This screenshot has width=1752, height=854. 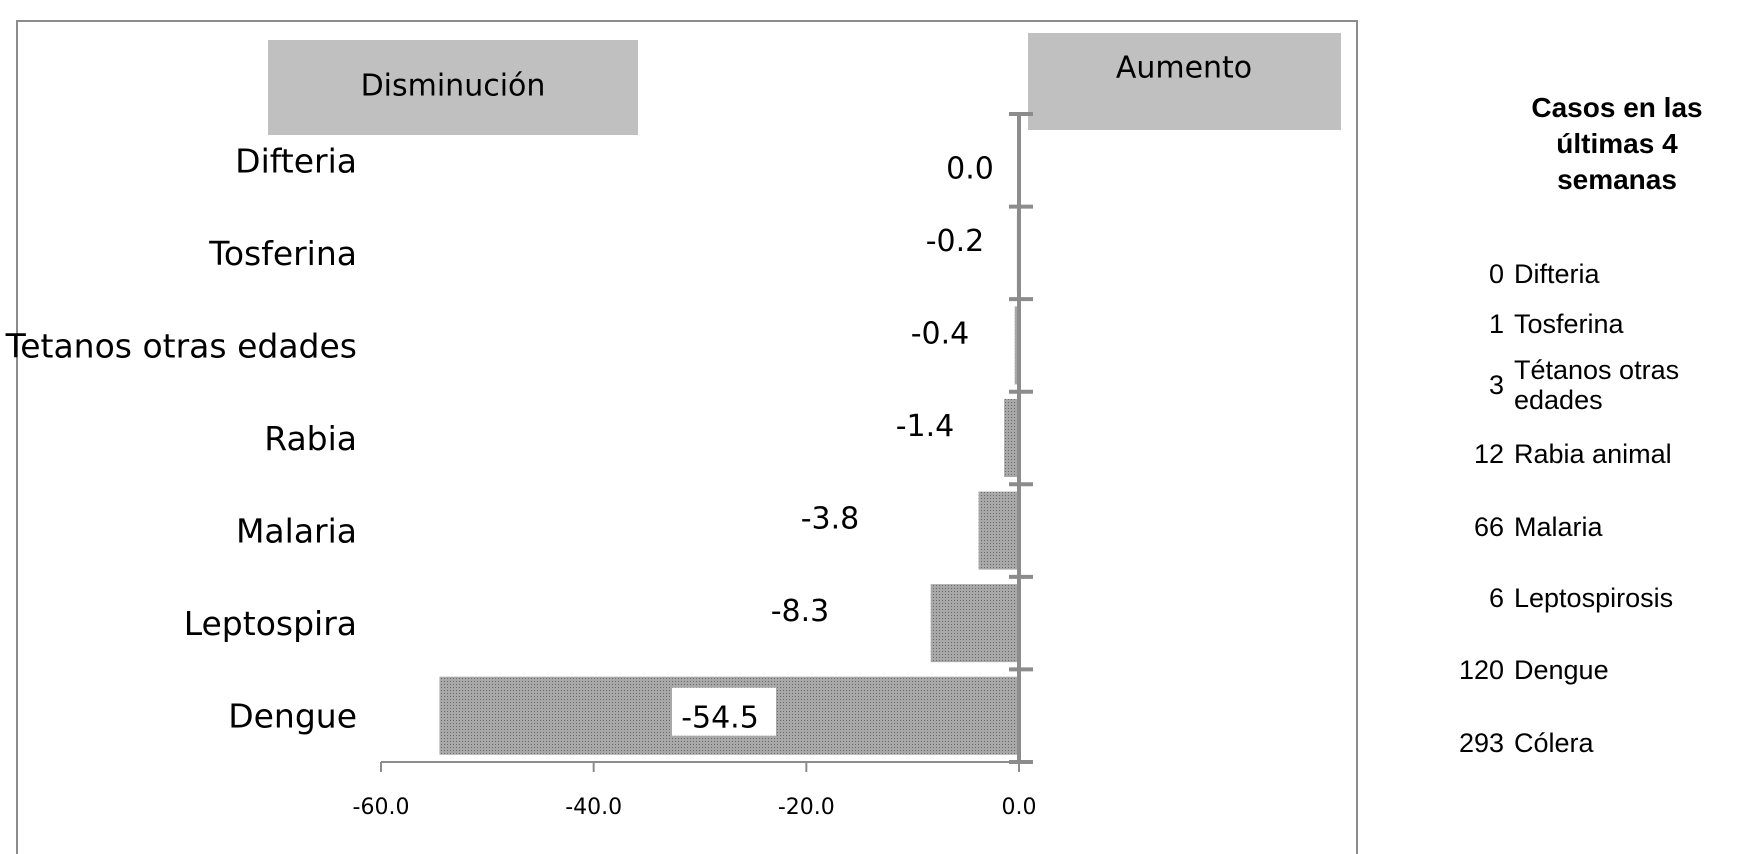 What do you see at coordinates (292, 716) in the screenshot?
I see `category-label: Dengue` at bounding box center [292, 716].